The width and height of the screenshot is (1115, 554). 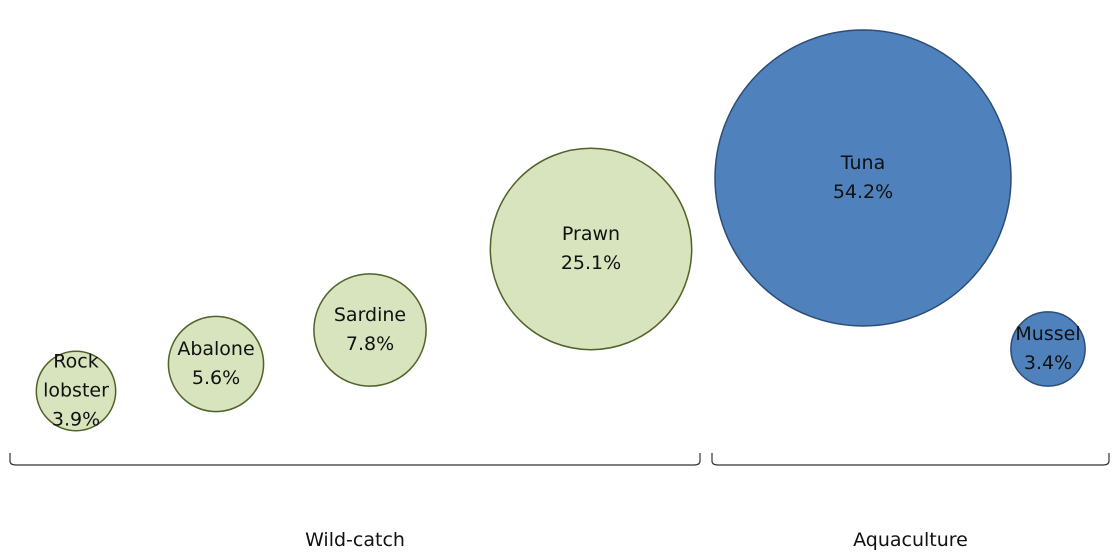 I want to click on bubble-name-rock-lobster: lobster, so click(x=76, y=391).